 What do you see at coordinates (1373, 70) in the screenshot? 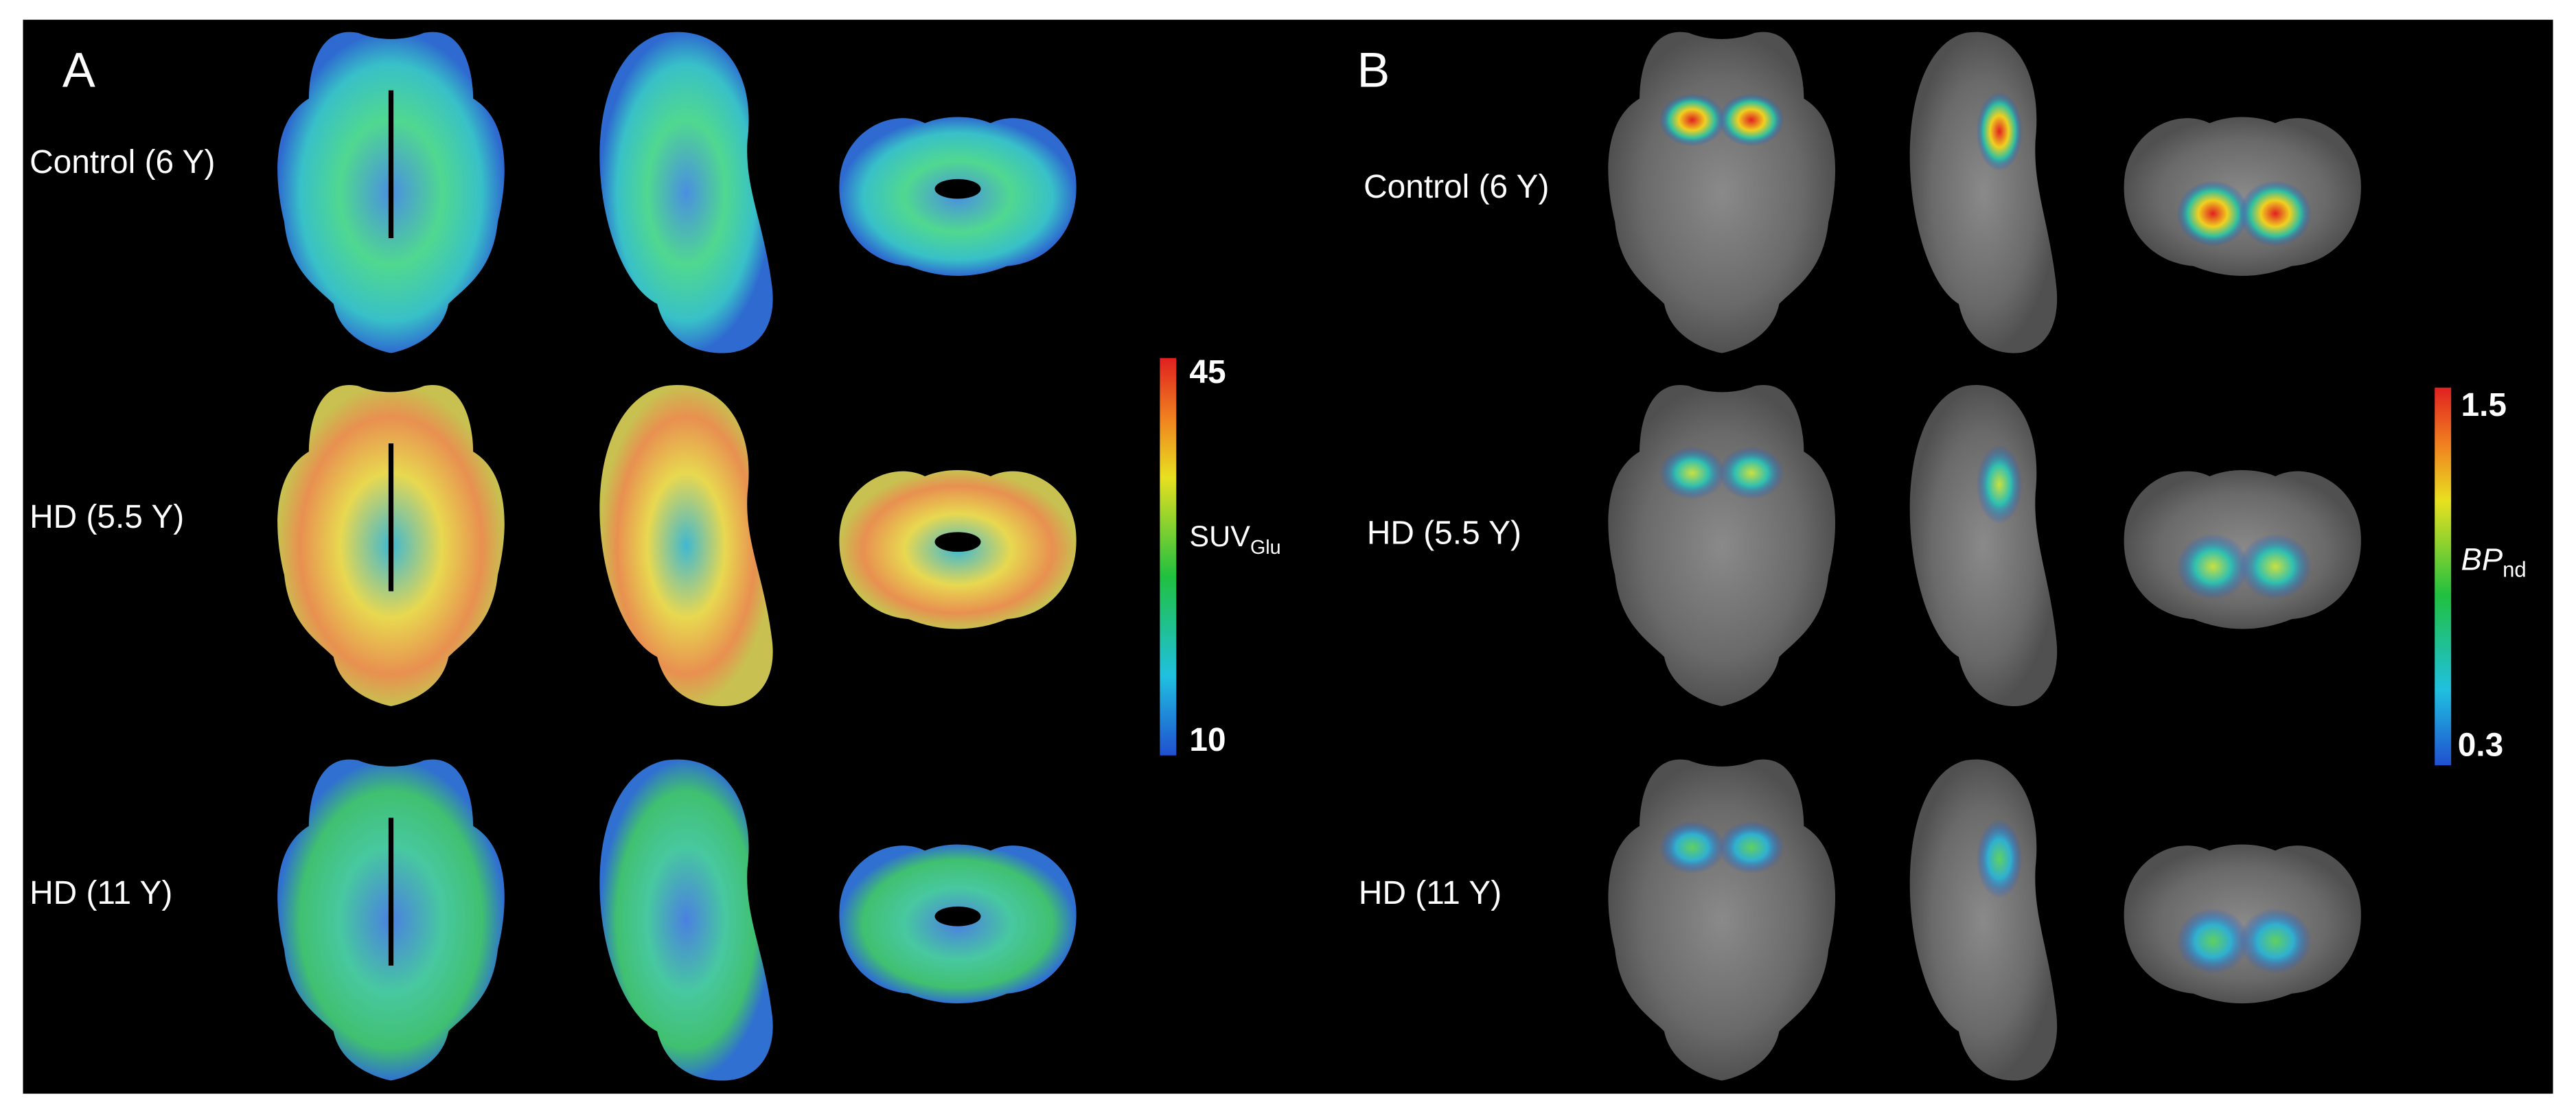
I see `panel-label: B` at bounding box center [1373, 70].